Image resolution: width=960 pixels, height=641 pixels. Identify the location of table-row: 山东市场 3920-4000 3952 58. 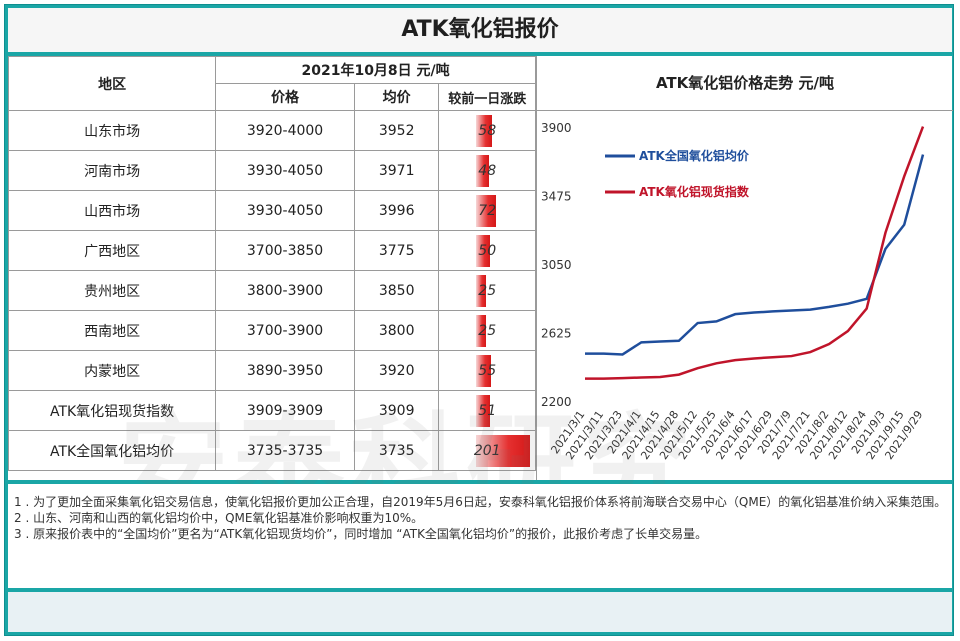
(271, 130).